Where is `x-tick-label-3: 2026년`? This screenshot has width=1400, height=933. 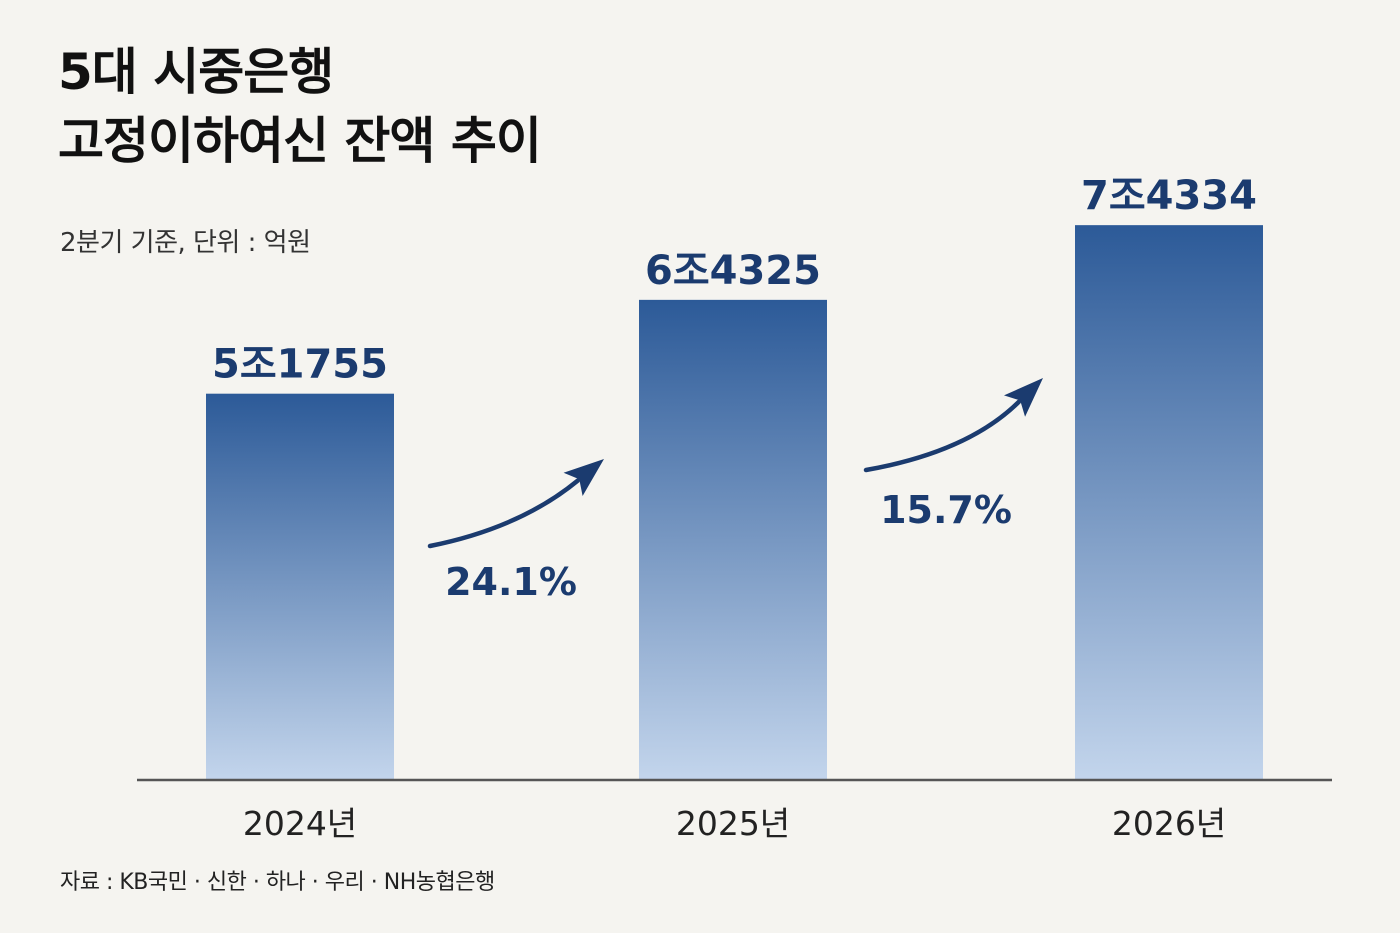 x-tick-label-3: 2026년 is located at coordinates (1169, 823).